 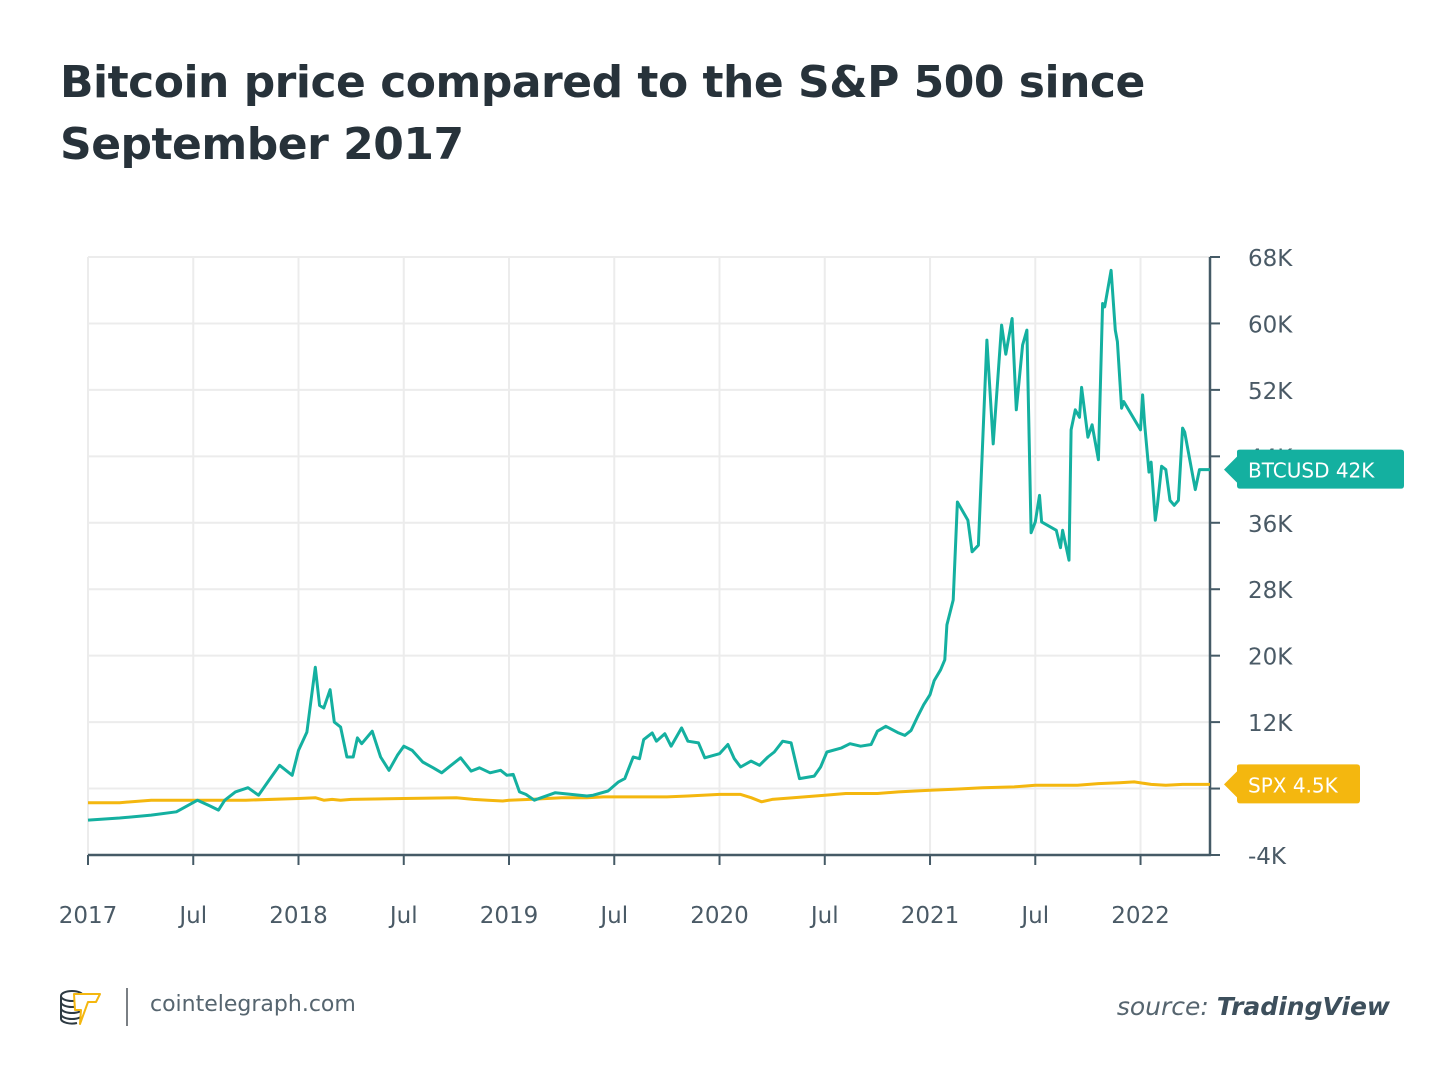 What do you see at coordinates (649, 792) in the screenshot?
I see `series-line-spx` at bounding box center [649, 792].